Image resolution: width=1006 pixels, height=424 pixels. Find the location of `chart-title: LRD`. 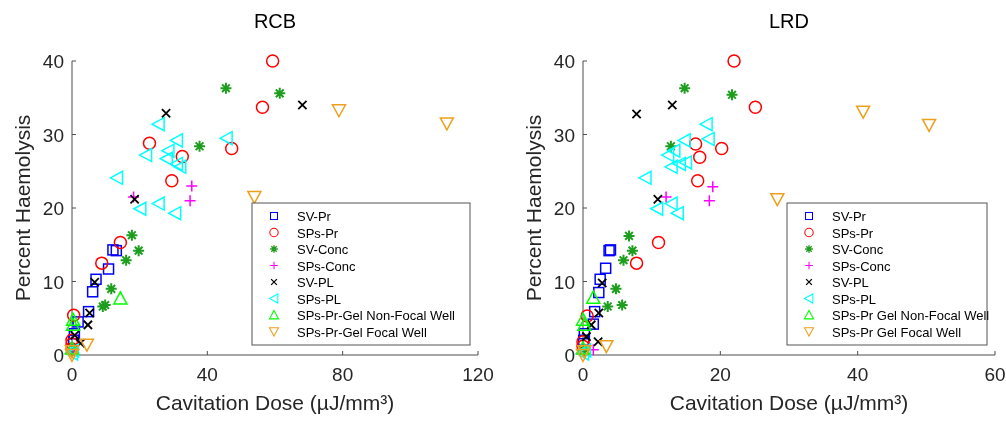

chart-title: LRD is located at coordinates (789, 21).